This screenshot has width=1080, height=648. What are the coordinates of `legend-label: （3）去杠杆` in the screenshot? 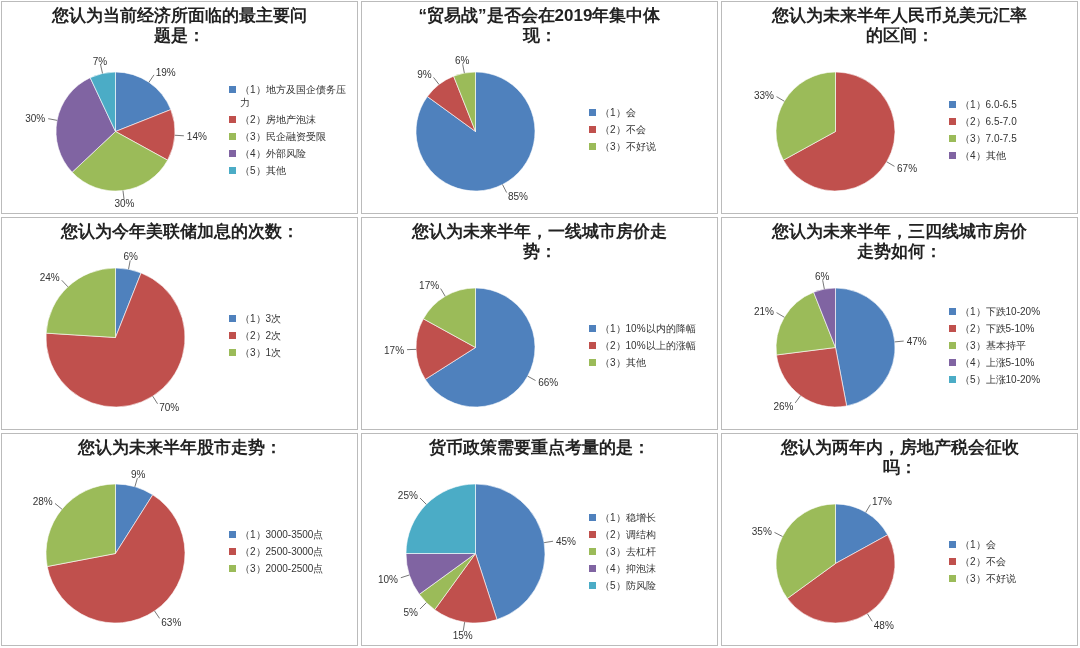 It's located at (628, 551).